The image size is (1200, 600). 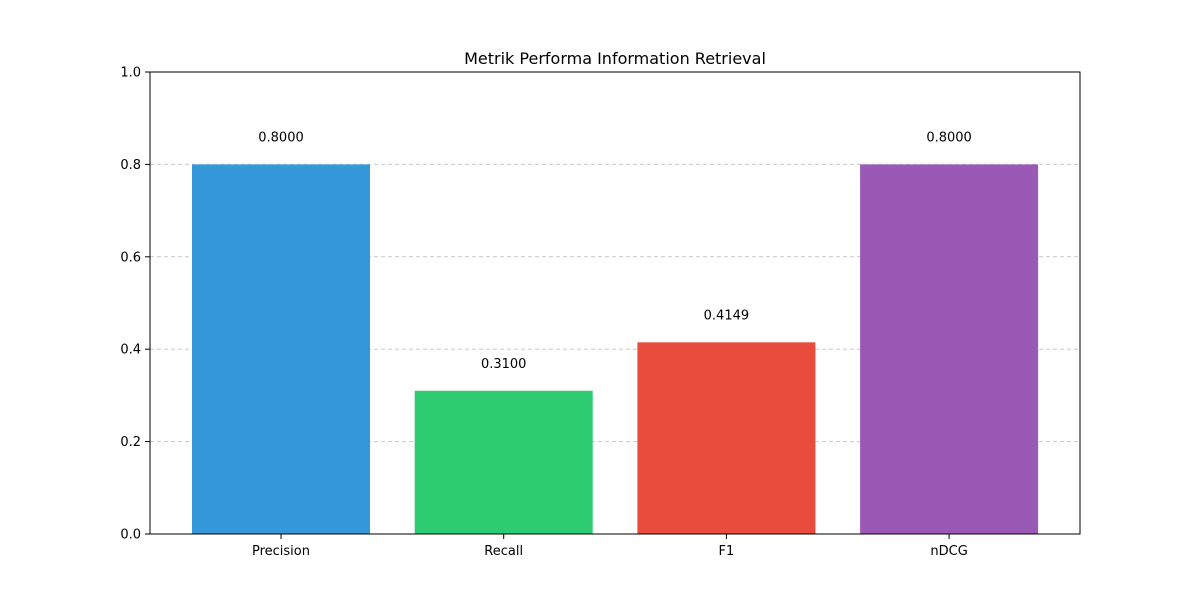 I want to click on bar-precision, so click(x=281, y=349).